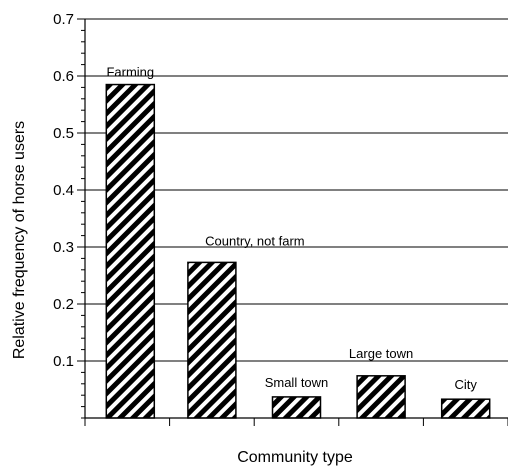  Describe the element at coordinates (63, 304) in the screenshot. I see `y-tick-label: 0.2` at that location.